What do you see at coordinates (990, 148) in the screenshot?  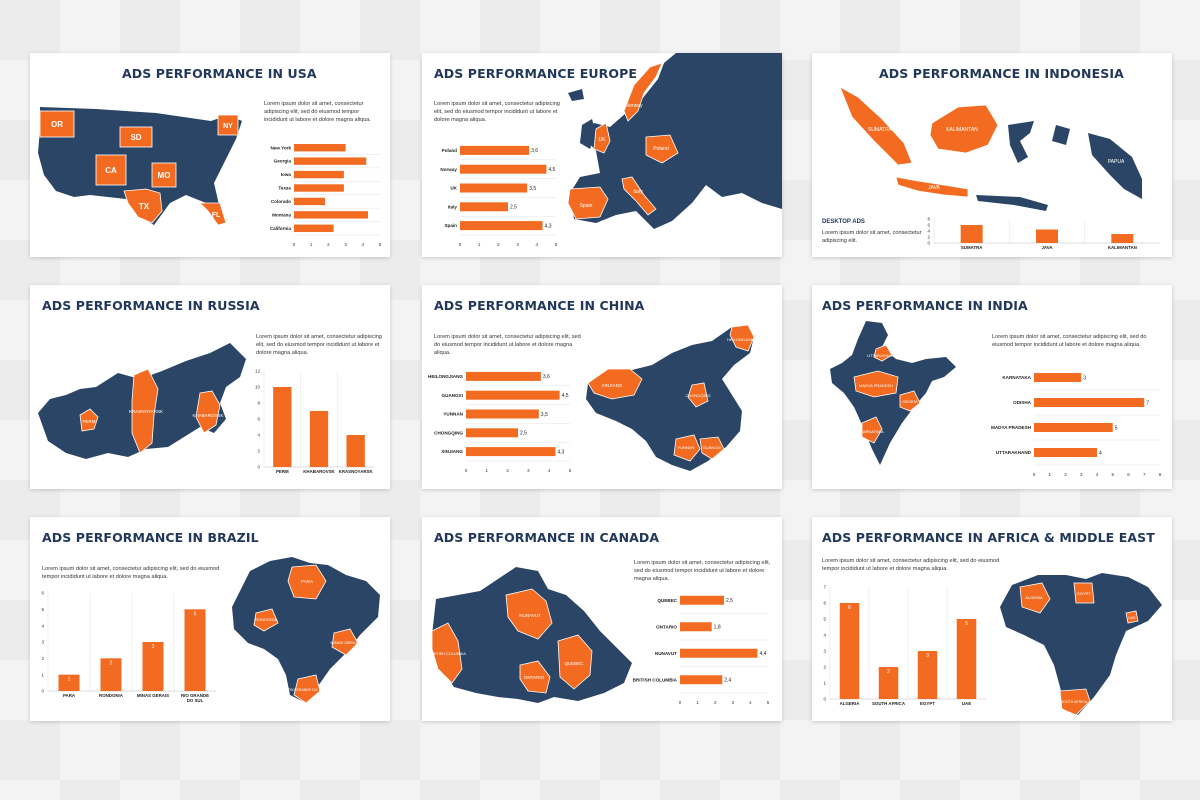 I see `indonesia-map: SUMATRA KALIMANTAN PAPUA JAVA` at bounding box center [990, 148].